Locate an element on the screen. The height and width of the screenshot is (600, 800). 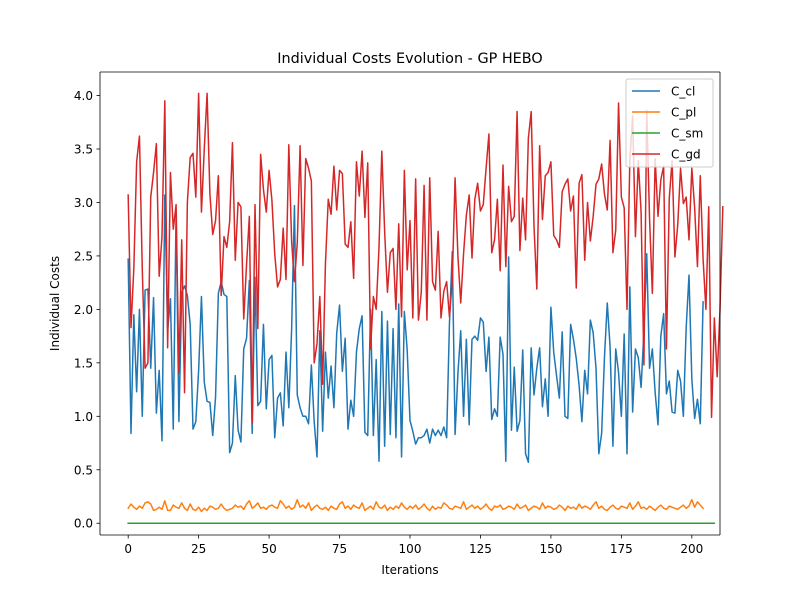
legend-label-c-pl: C_pl is located at coordinates (683, 113).